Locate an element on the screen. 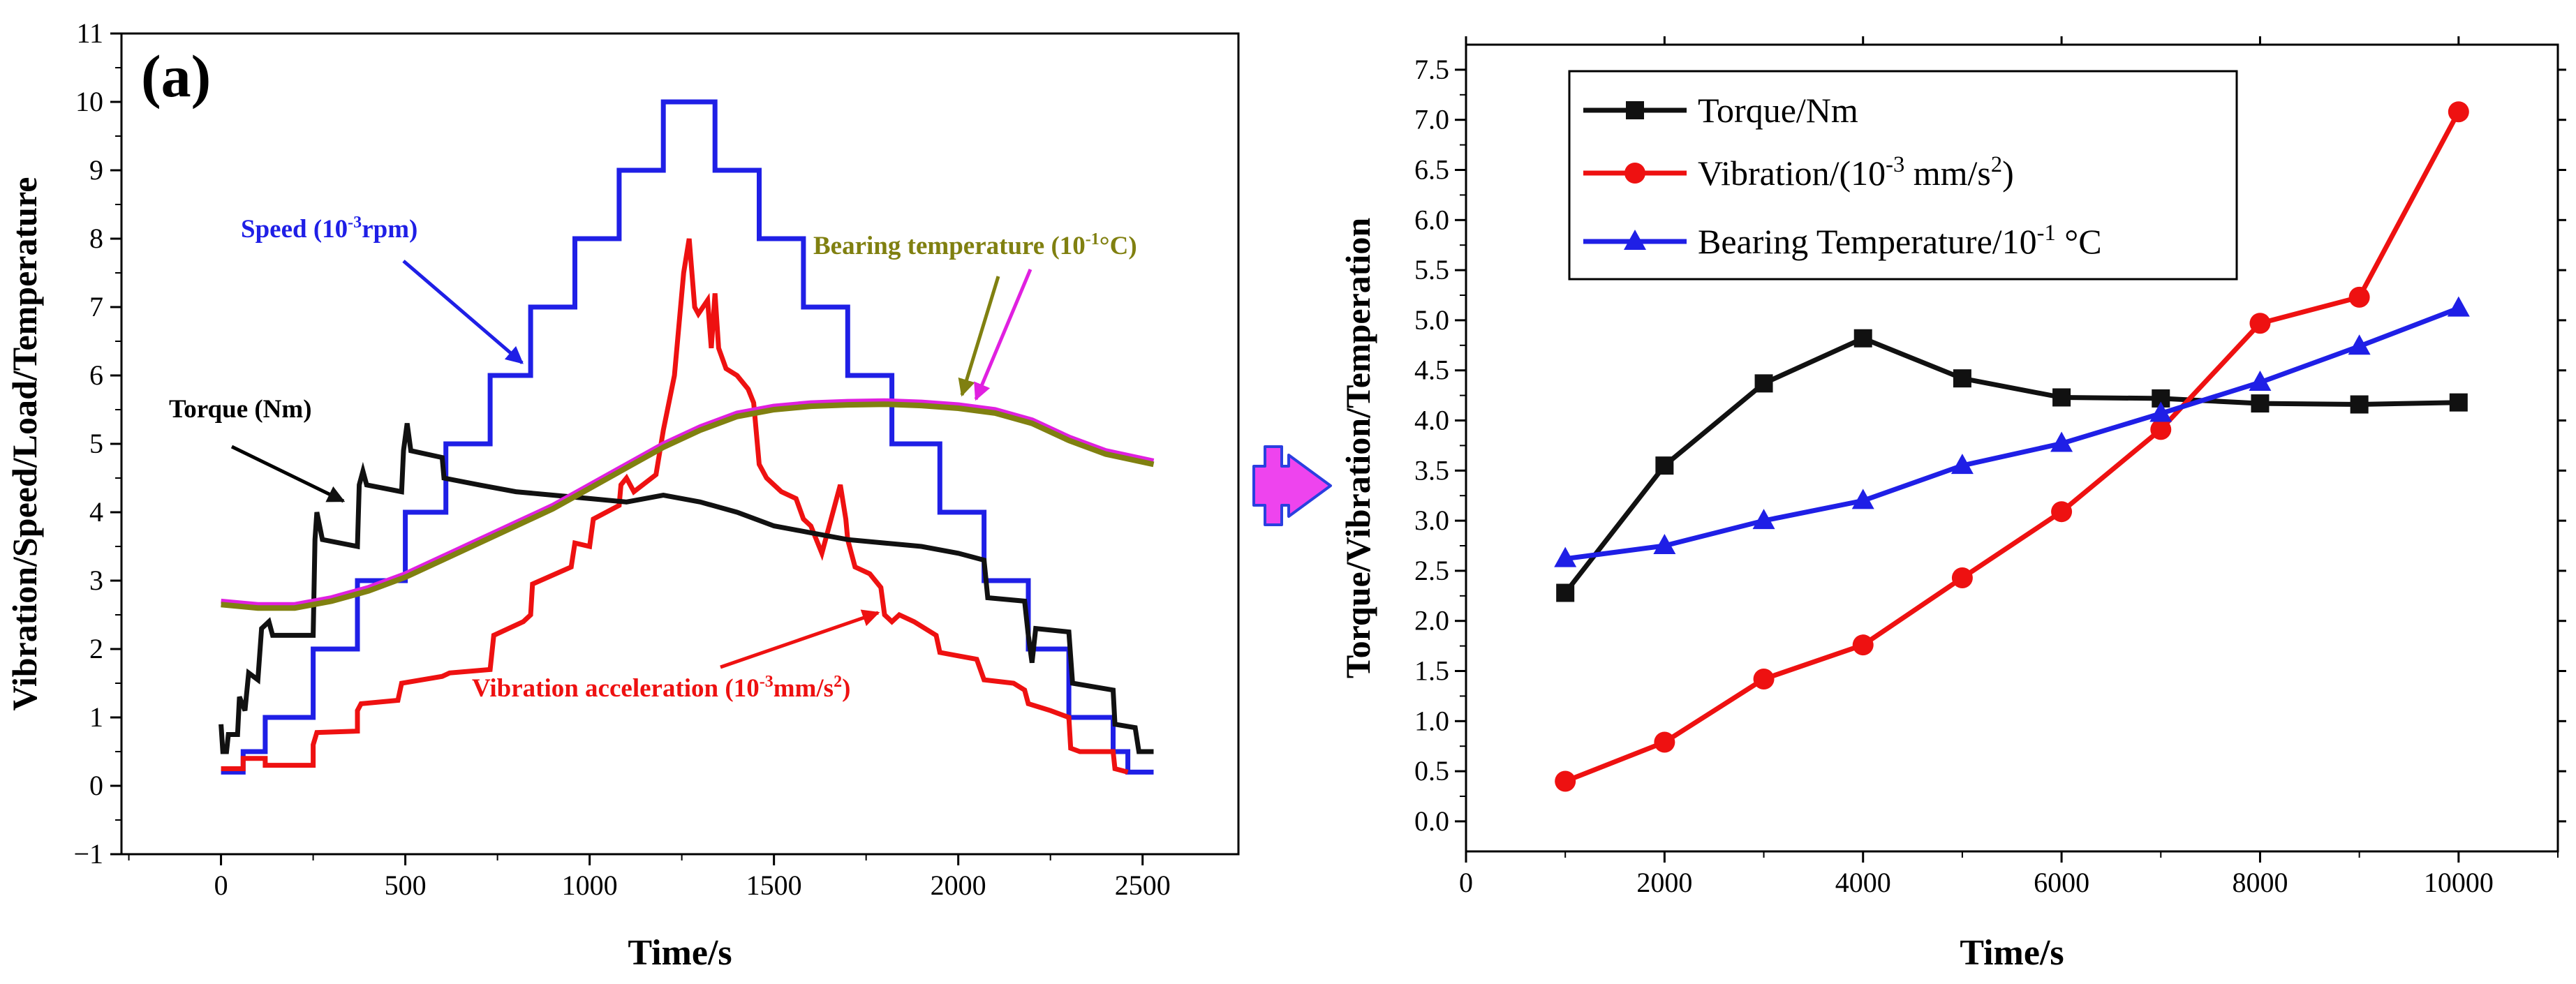  y-tick-label-b: 5.0 is located at coordinates (1431, 320).